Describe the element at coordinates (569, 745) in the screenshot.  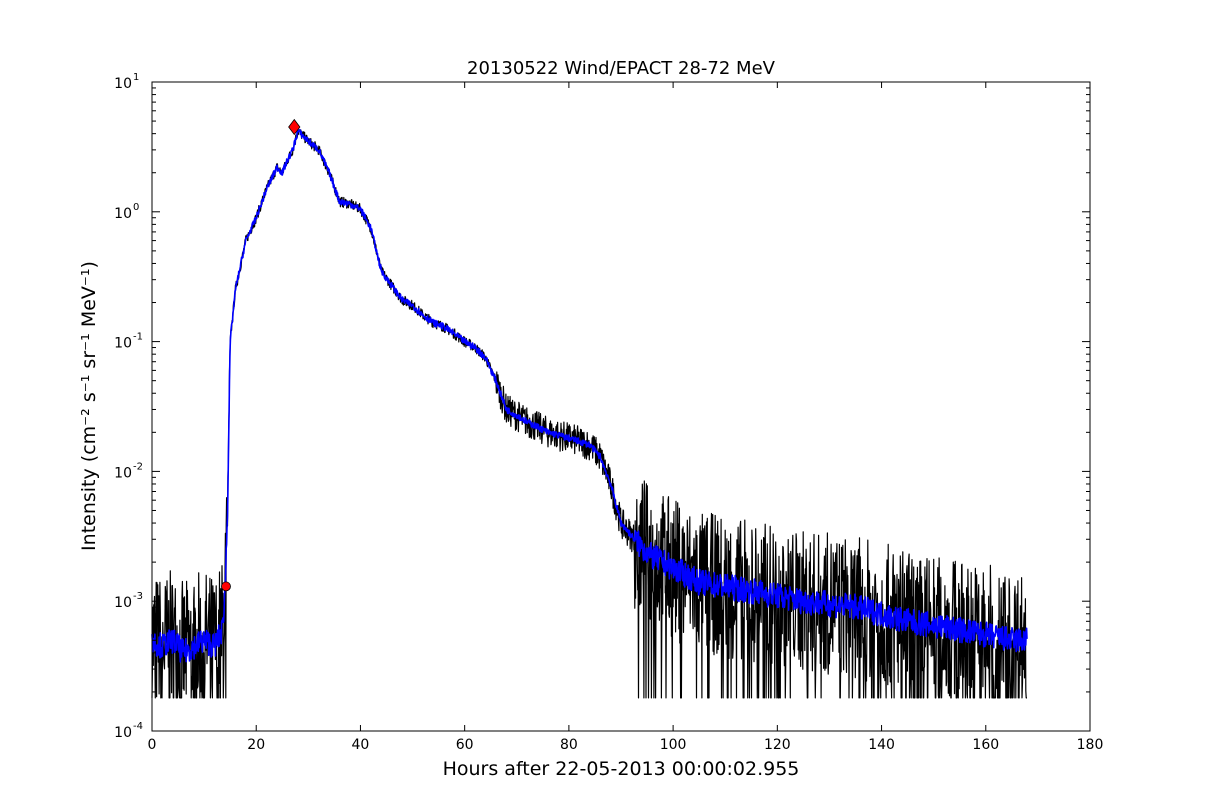
I see `x-tick-label: 80` at that location.